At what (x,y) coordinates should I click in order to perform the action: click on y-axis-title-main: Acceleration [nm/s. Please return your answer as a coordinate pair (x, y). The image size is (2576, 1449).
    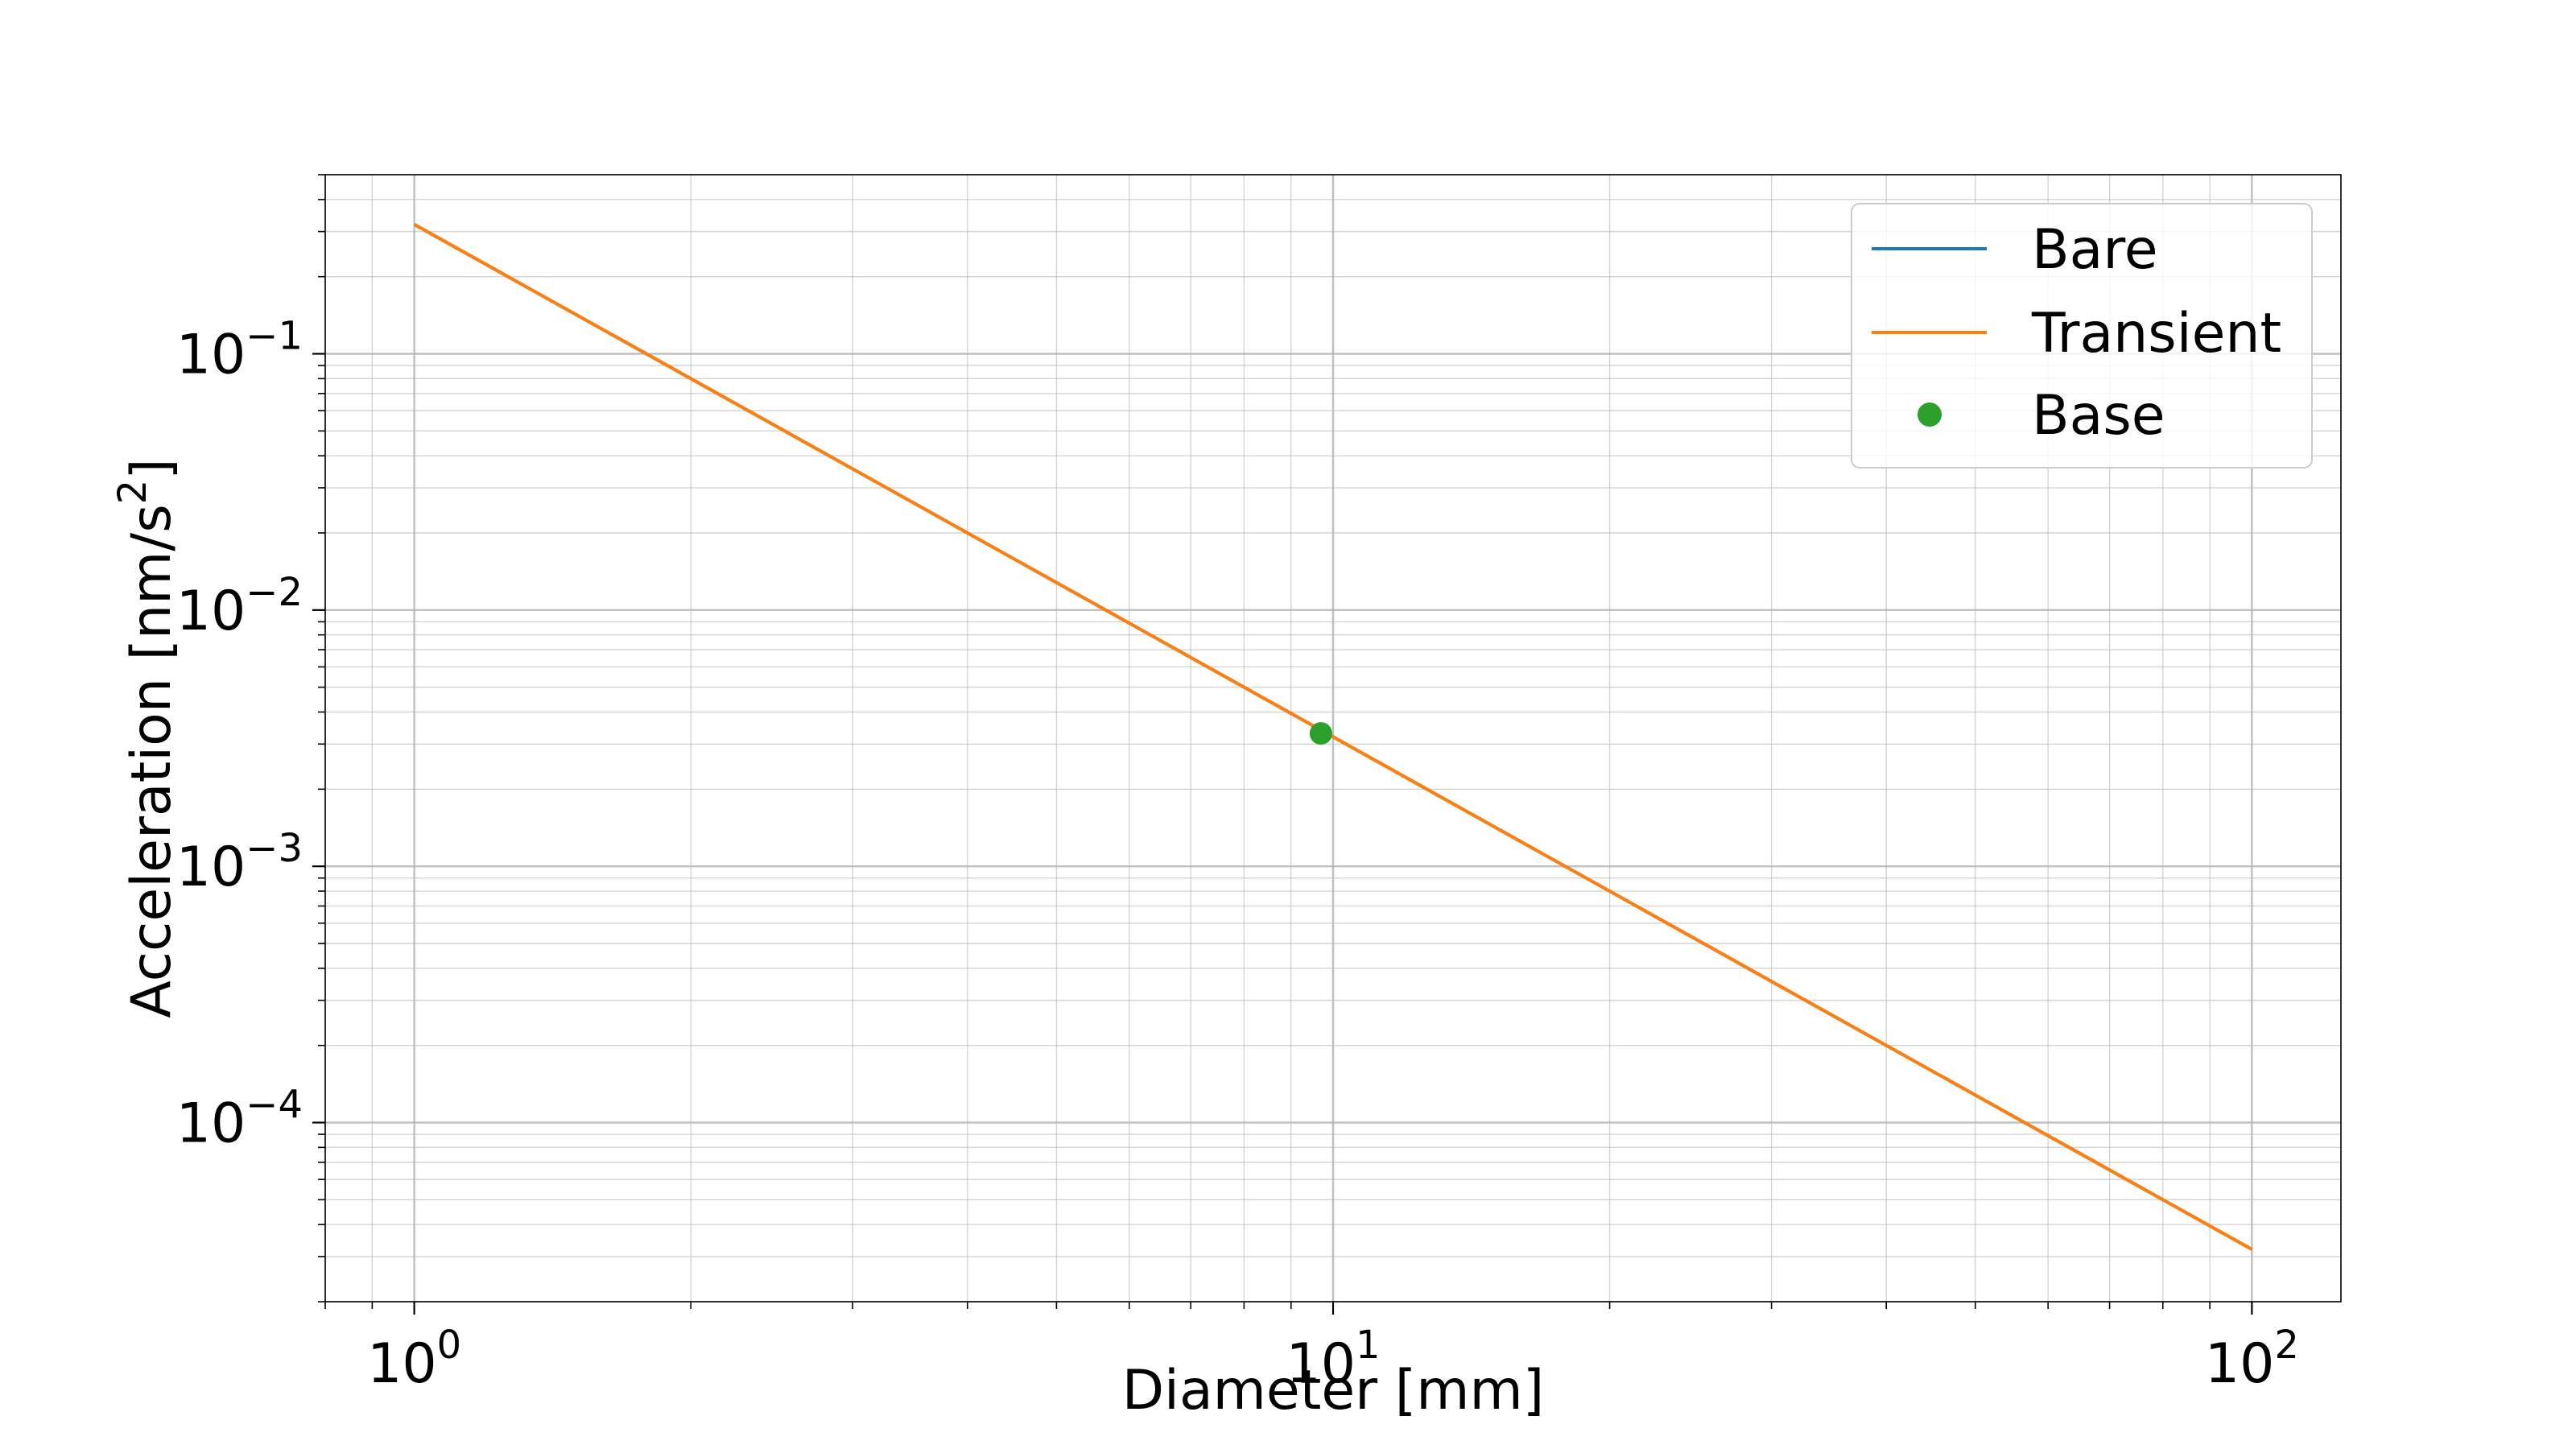
    Looking at the image, I should click on (152, 761).